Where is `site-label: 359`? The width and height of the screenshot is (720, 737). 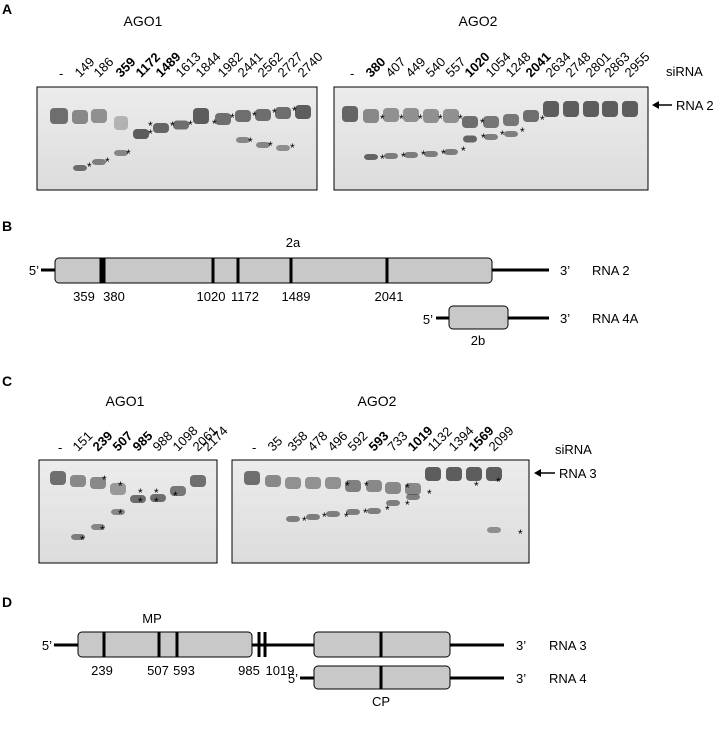
site-label: 359 is located at coordinates (84, 296).